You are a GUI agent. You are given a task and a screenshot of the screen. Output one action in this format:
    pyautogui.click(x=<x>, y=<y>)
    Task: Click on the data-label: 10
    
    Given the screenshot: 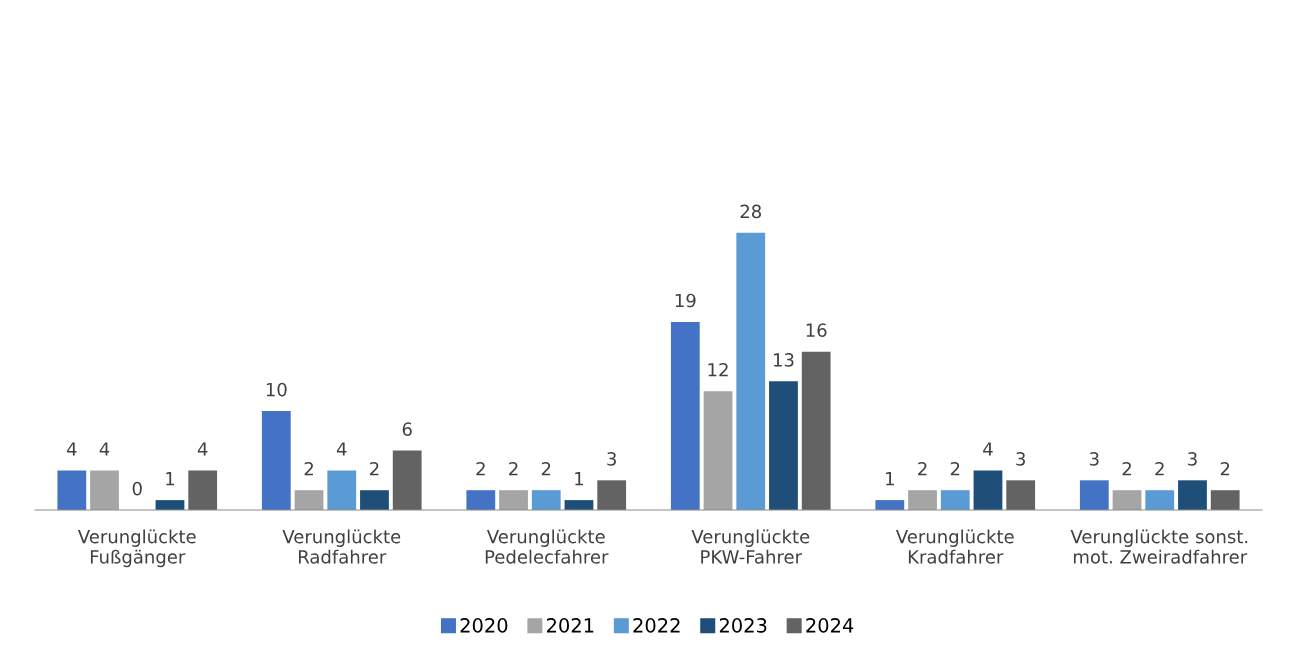 What is the action you would take?
    pyautogui.click(x=276, y=389)
    